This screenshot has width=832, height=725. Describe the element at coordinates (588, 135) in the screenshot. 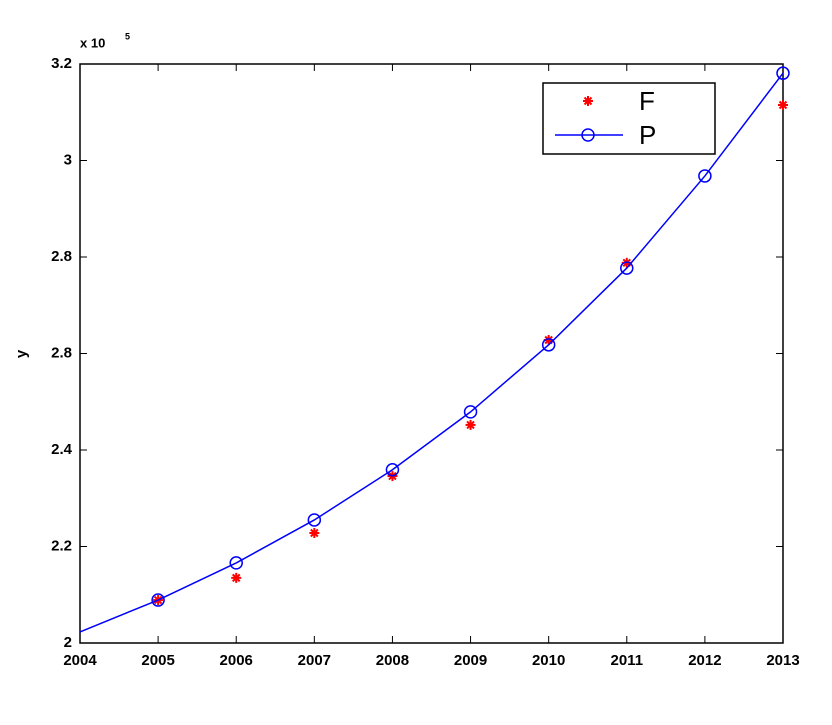

I see `legend-circle` at that location.